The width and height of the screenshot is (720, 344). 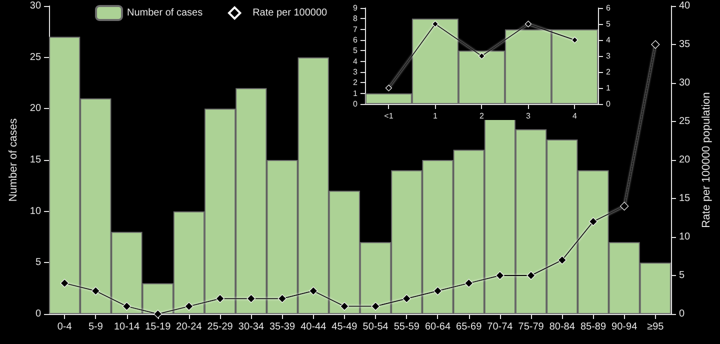 I want to click on y2-tick-label: 15, so click(x=684, y=198).